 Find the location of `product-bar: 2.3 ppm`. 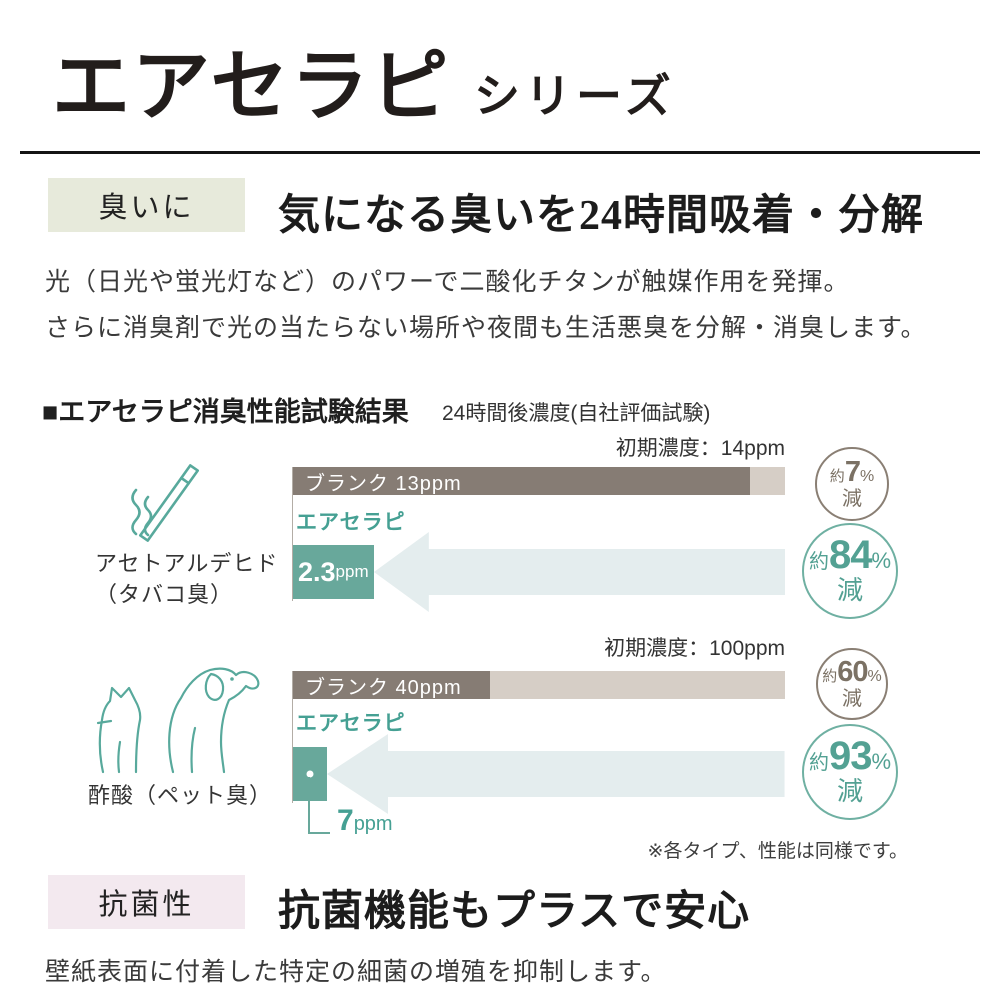

product-bar: 2.3 ppm is located at coordinates (333, 572).